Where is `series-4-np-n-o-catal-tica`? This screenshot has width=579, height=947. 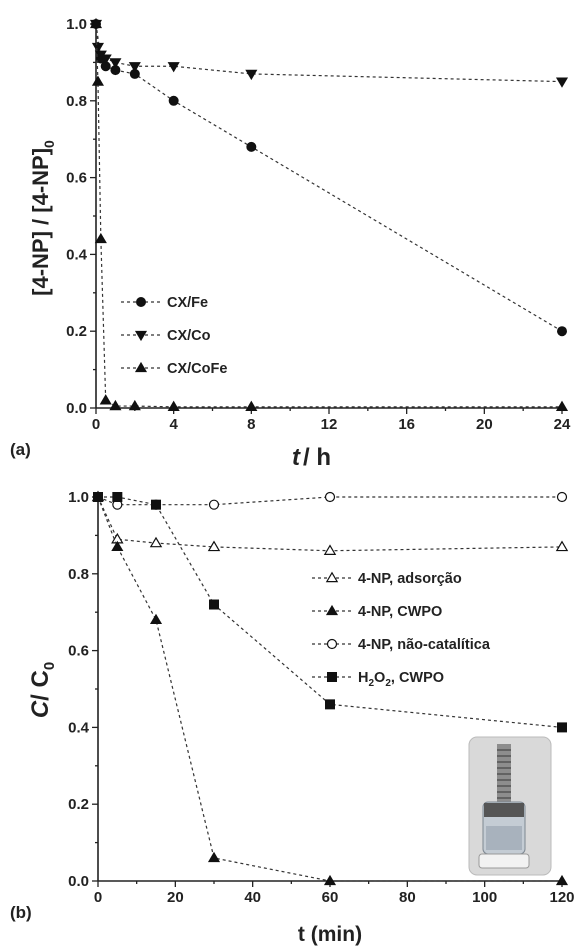 series-4-np-n-o-catal-tica is located at coordinates (330, 500).